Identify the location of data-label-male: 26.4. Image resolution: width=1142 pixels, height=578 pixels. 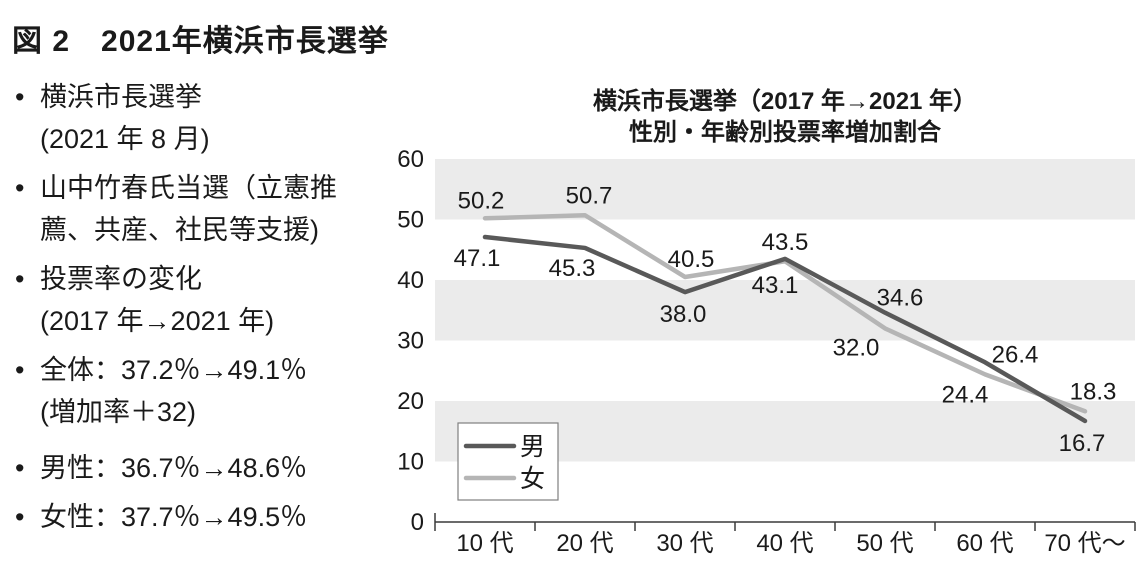
(1015, 354).